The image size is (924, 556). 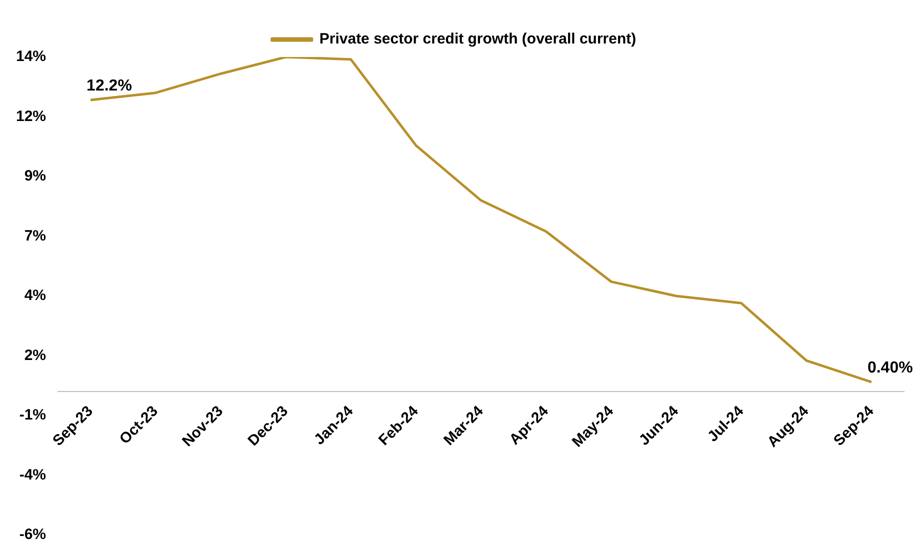 What do you see at coordinates (31, 116) in the screenshot?
I see `y-tick-label: 12%` at bounding box center [31, 116].